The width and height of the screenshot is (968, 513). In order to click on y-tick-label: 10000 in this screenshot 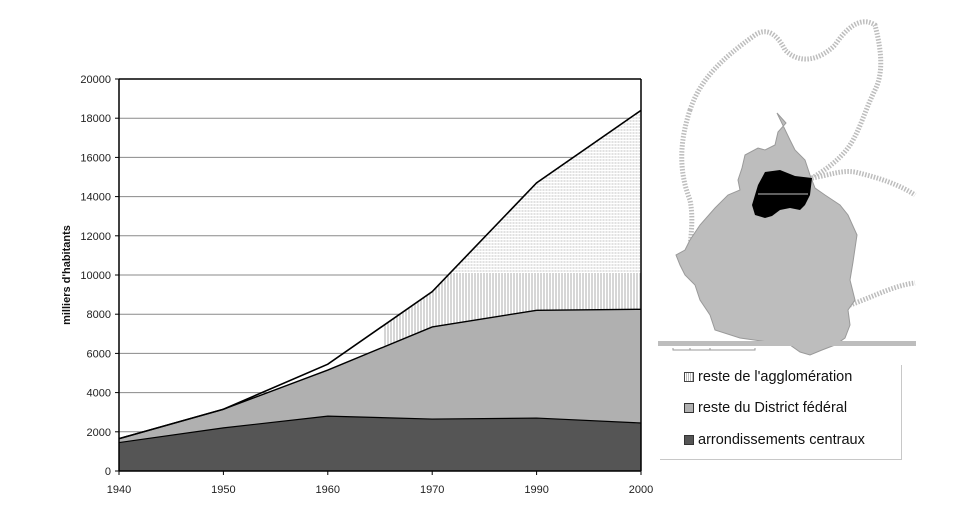, I will do `click(95, 276)`.